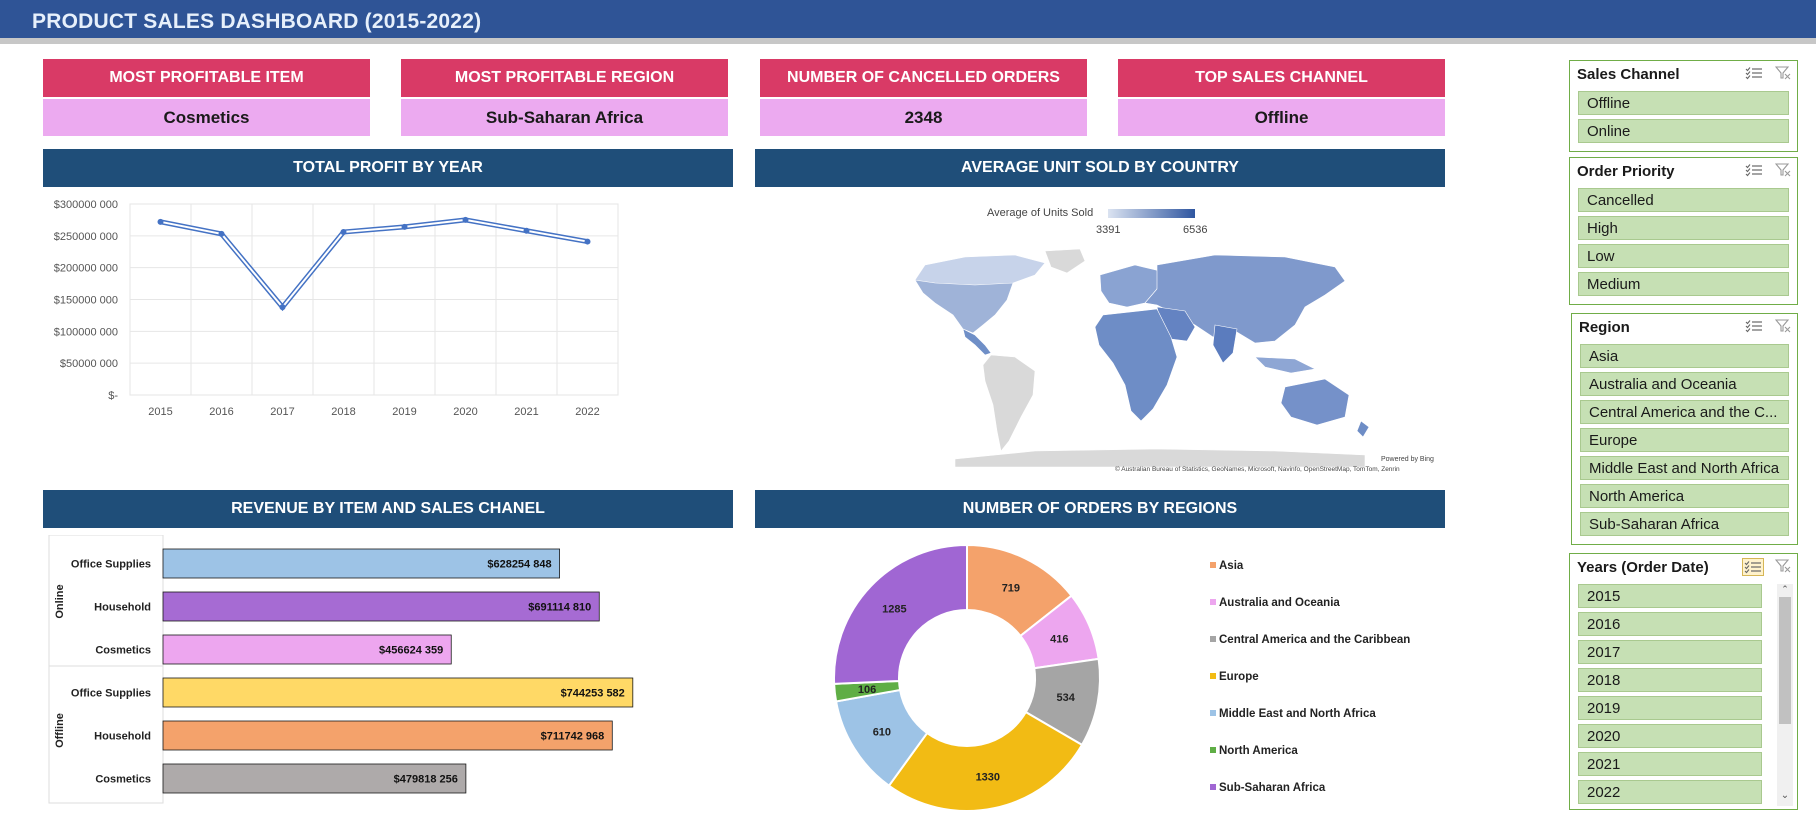 The image size is (1816, 827). I want to click on bar-value-label: $744253 582, so click(593, 694).